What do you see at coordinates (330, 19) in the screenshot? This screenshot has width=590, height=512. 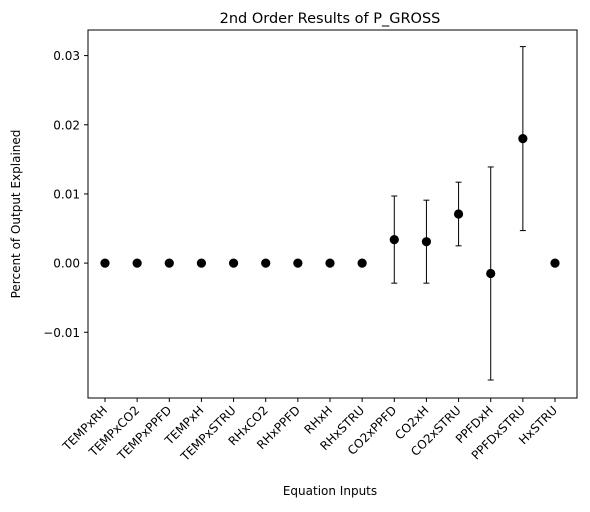 I see `chart-title: 2nd Order Results of P_GROSS` at bounding box center [330, 19].